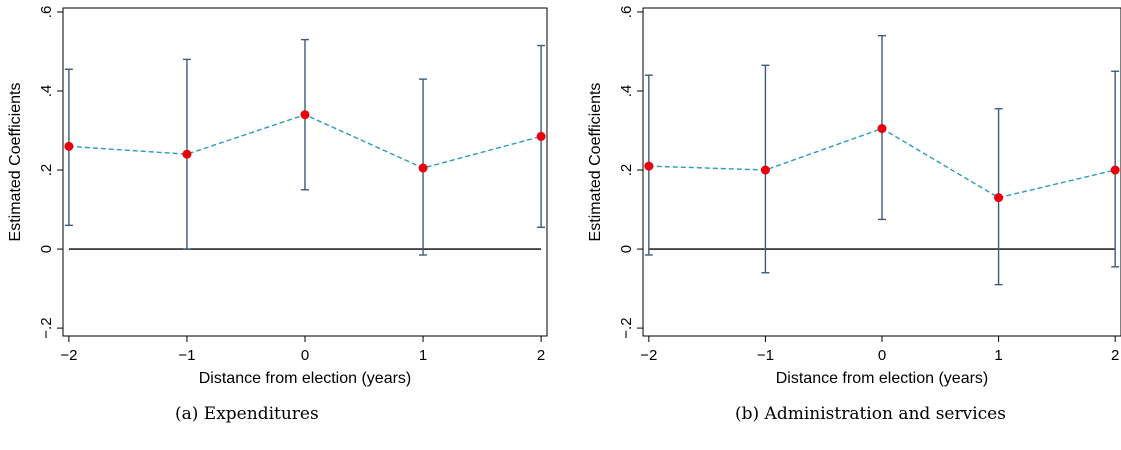 This screenshot has height=450, width=1121. What do you see at coordinates (247, 414) in the screenshot?
I see `caption-expenditures: (a) Expenditures` at bounding box center [247, 414].